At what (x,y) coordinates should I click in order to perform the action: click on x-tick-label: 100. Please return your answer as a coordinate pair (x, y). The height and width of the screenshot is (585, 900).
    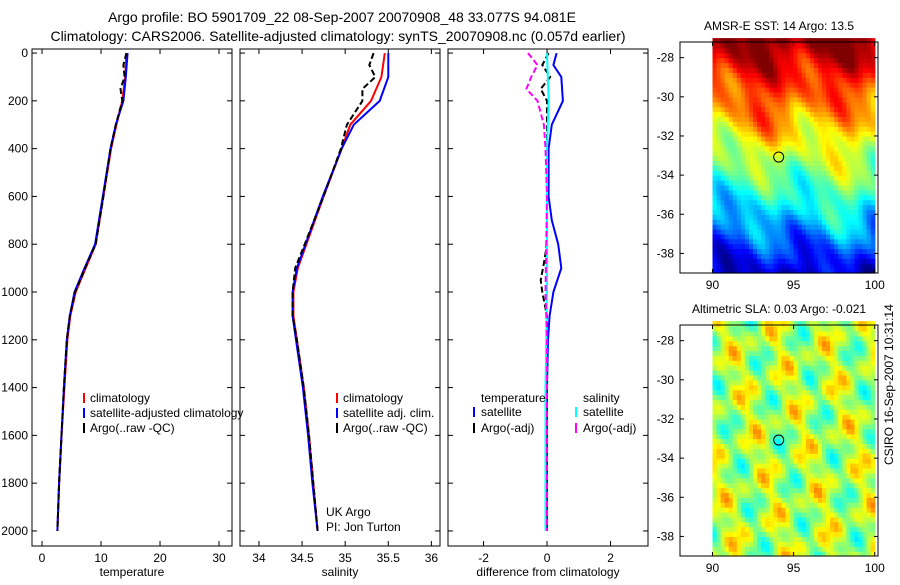
    Looking at the image, I should click on (875, 285).